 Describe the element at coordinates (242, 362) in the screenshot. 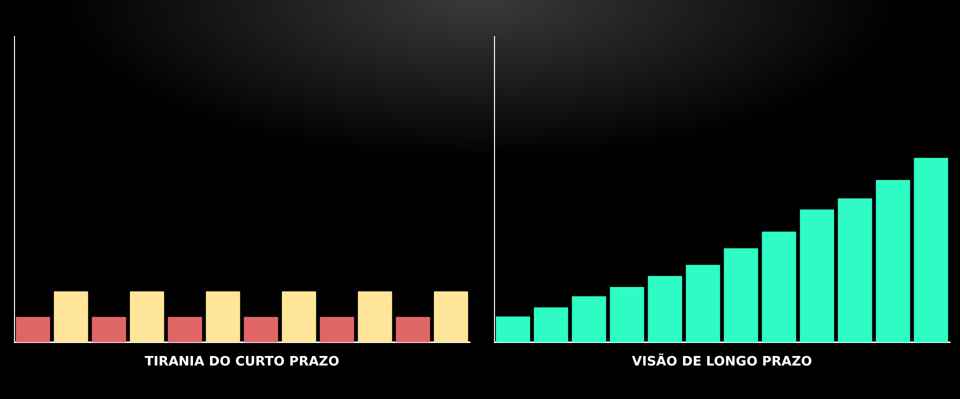

I see `text: TIRANIA DO CURTO PRAZO` at that location.